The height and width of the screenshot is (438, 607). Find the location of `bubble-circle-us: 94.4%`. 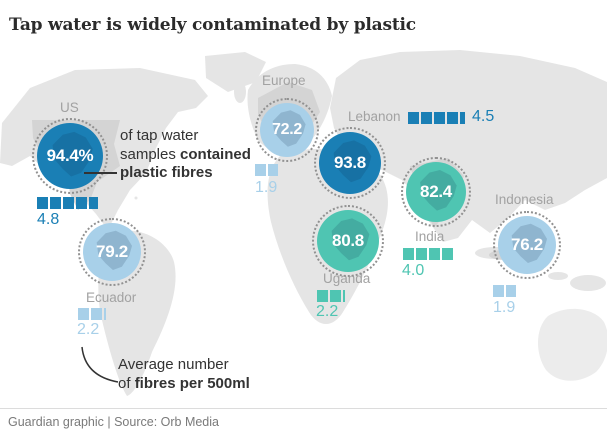

bubble-circle-us: 94.4% is located at coordinates (70, 156).